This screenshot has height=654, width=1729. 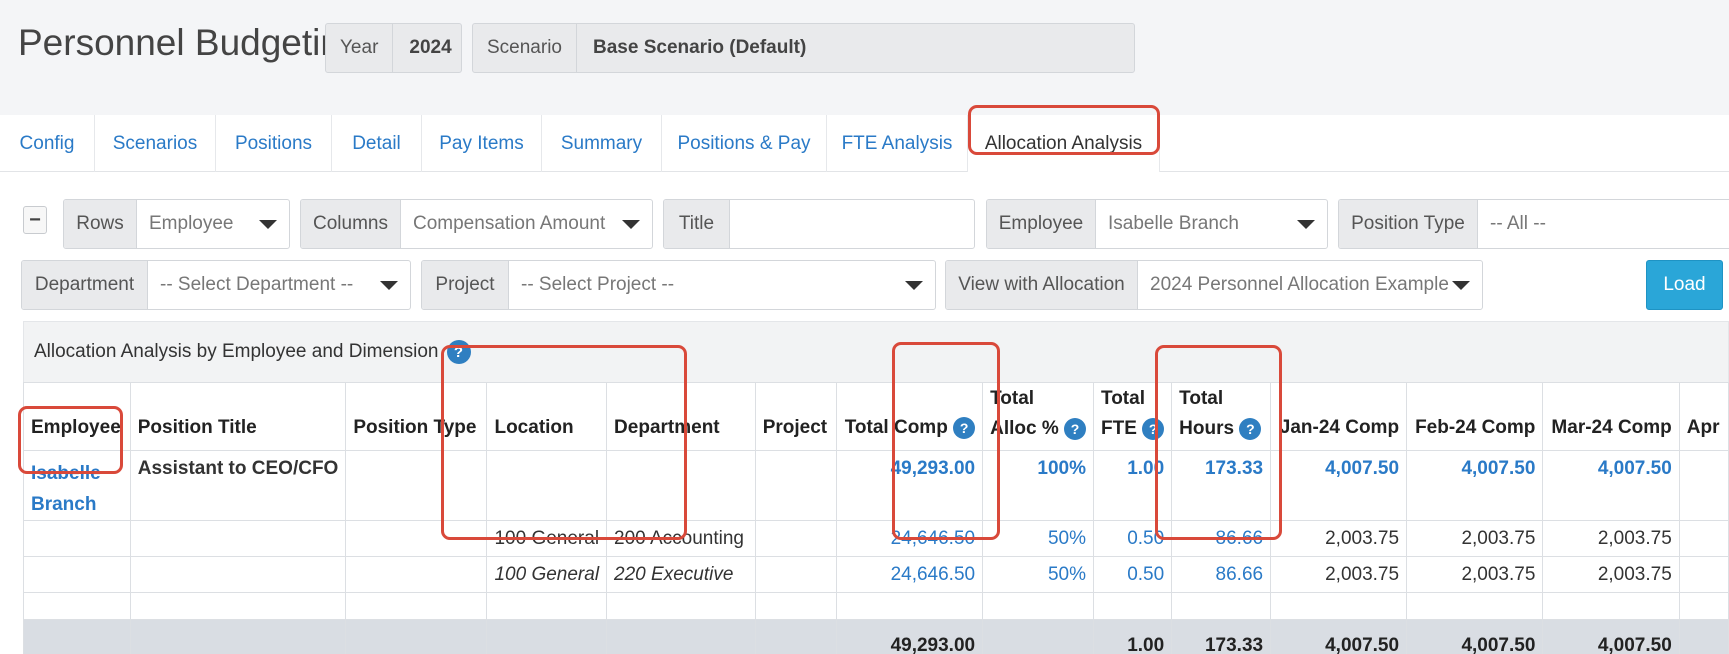 What do you see at coordinates (1133, 429) in the screenshot?
I see `col-total-fte-line2: FTE ?` at bounding box center [1133, 429].